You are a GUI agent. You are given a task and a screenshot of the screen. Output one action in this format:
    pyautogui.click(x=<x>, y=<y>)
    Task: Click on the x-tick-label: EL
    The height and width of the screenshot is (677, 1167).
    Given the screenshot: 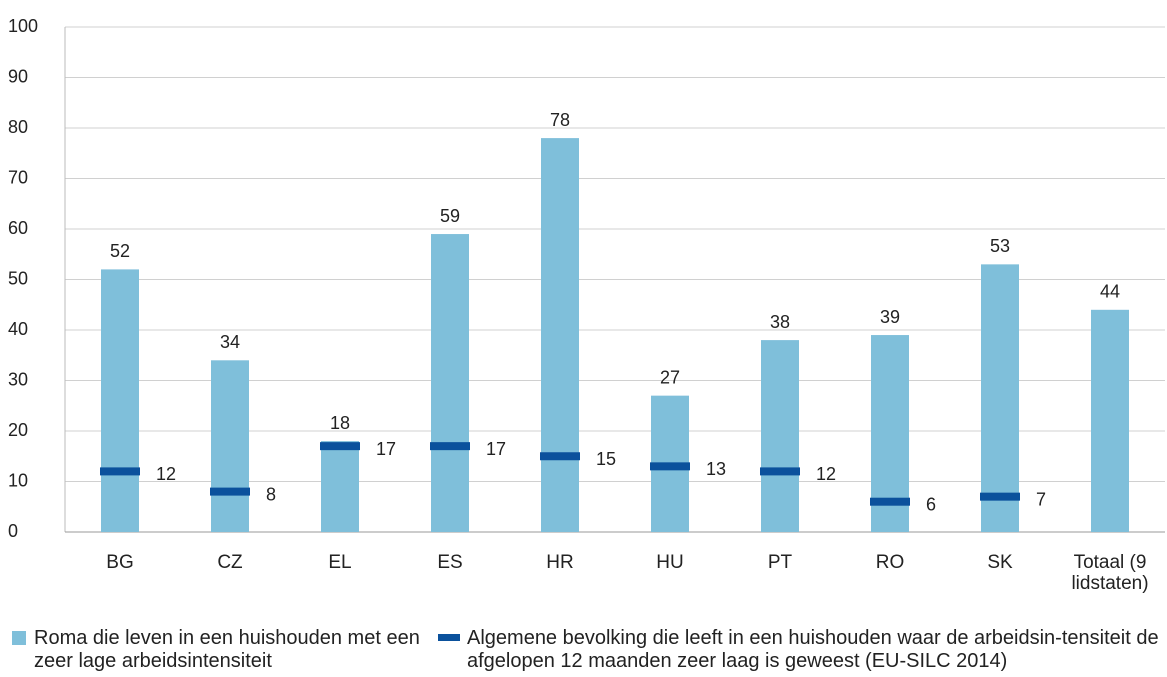 What is the action you would take?
    pyautogui.click(x=340, y=562)
    